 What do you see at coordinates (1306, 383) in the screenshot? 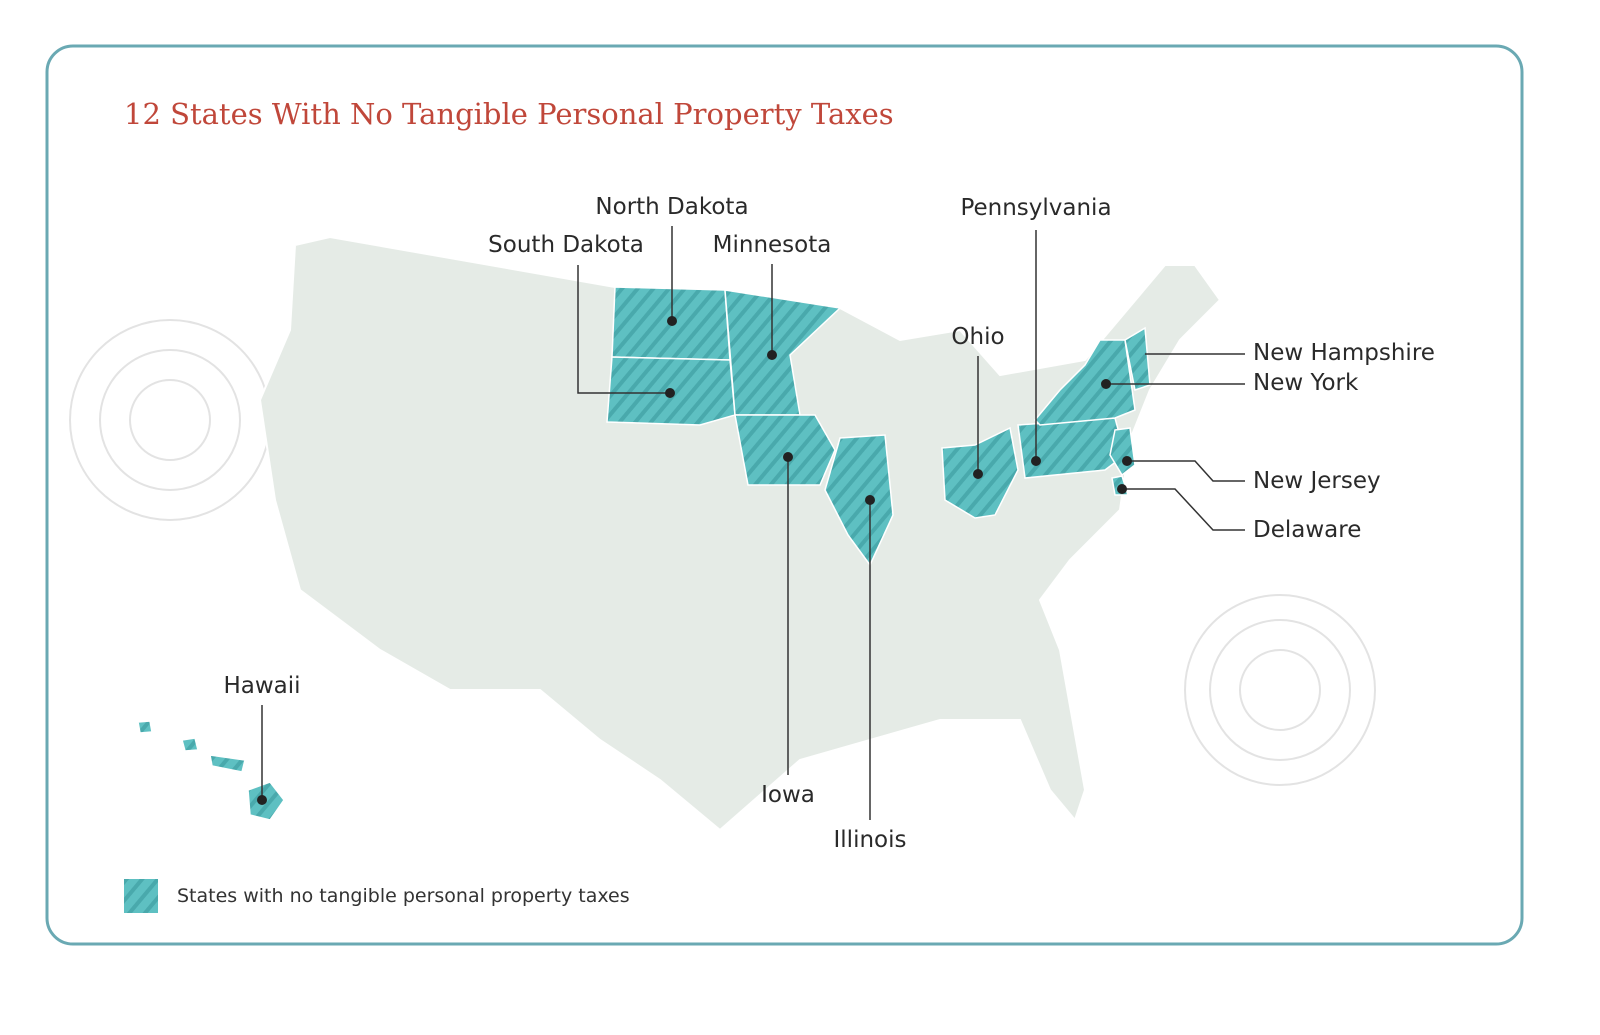
I see `state-label: New York` at bounding box center [1306, 383].